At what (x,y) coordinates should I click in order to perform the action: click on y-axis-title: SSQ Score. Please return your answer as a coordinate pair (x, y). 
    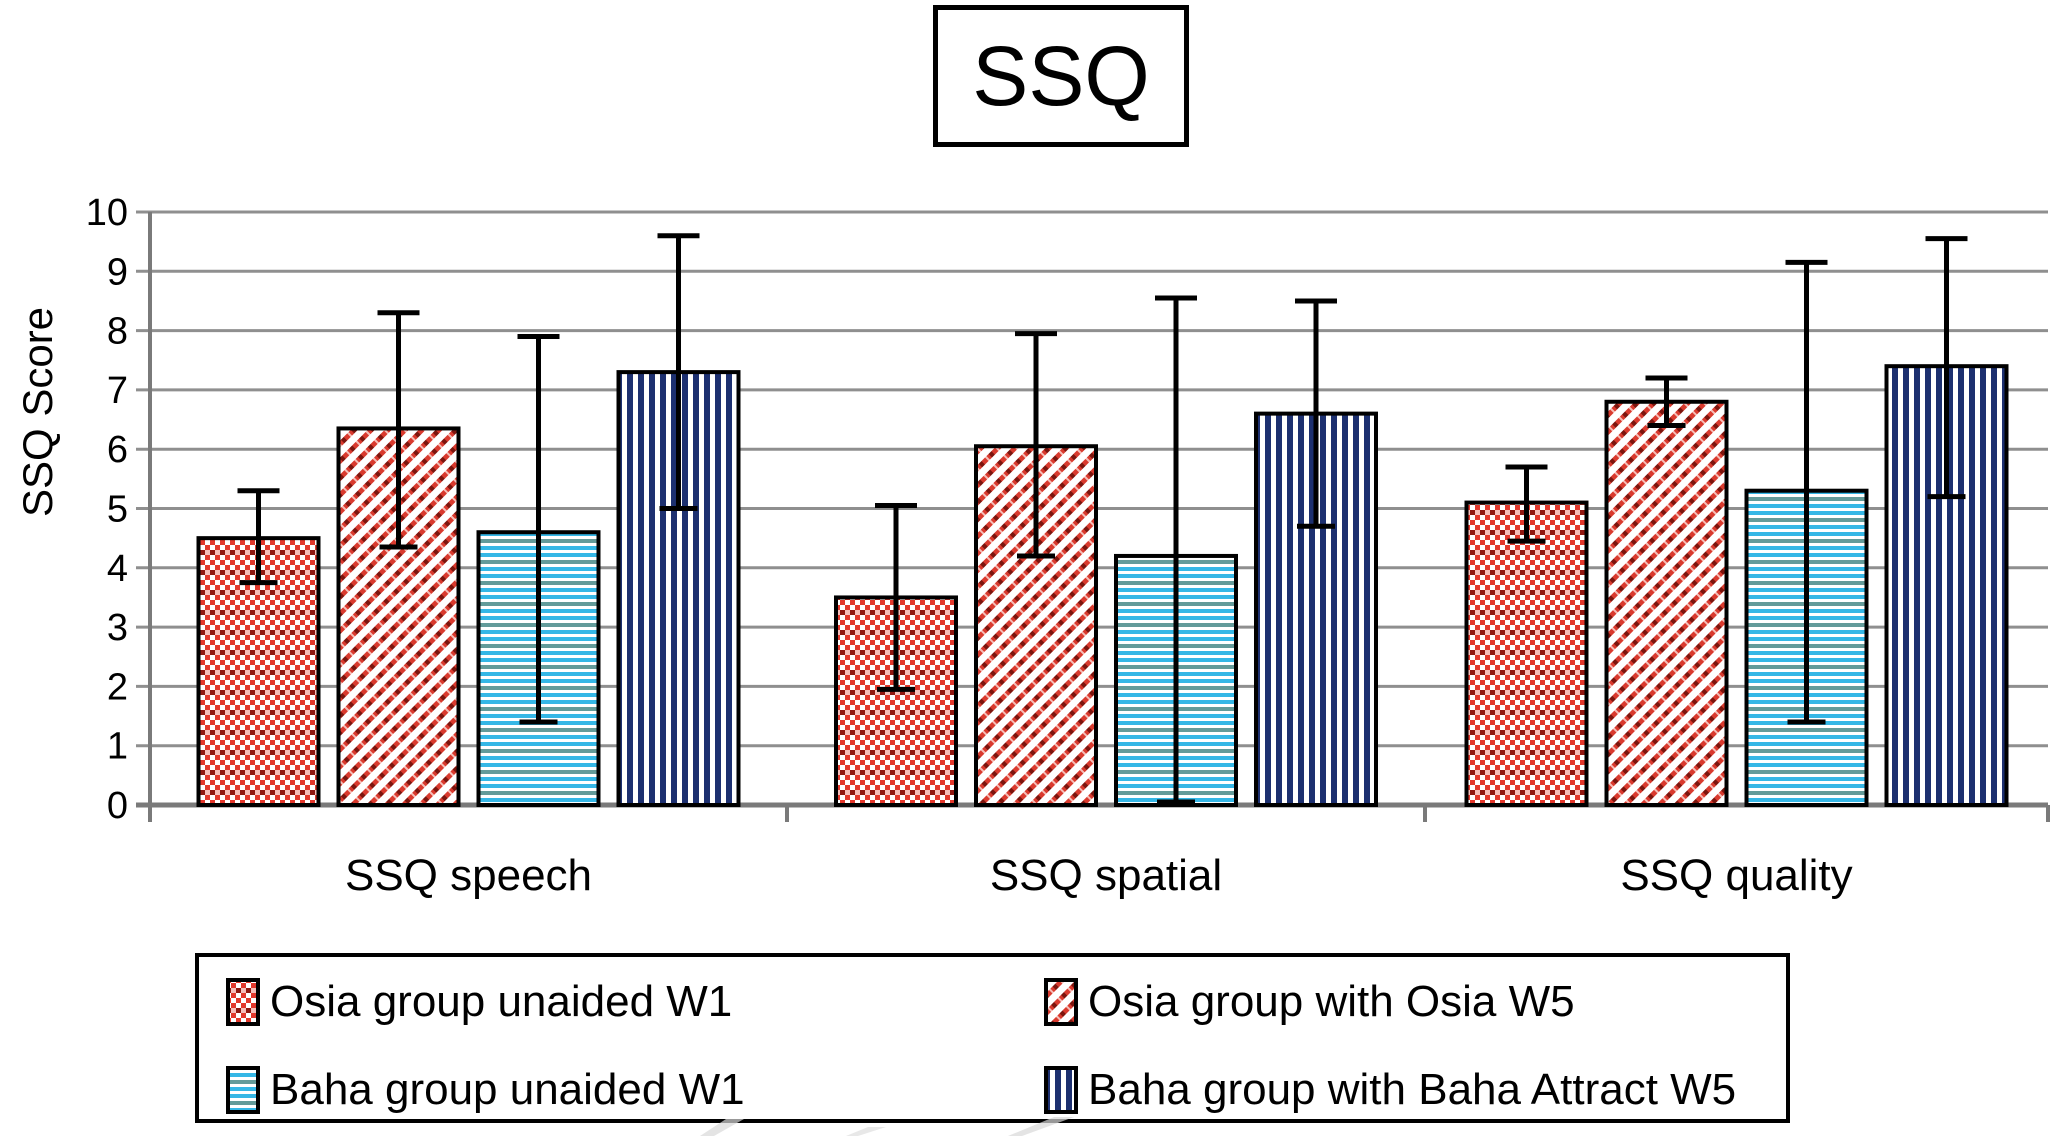
    Looking at the image, I should click on (37, 412).